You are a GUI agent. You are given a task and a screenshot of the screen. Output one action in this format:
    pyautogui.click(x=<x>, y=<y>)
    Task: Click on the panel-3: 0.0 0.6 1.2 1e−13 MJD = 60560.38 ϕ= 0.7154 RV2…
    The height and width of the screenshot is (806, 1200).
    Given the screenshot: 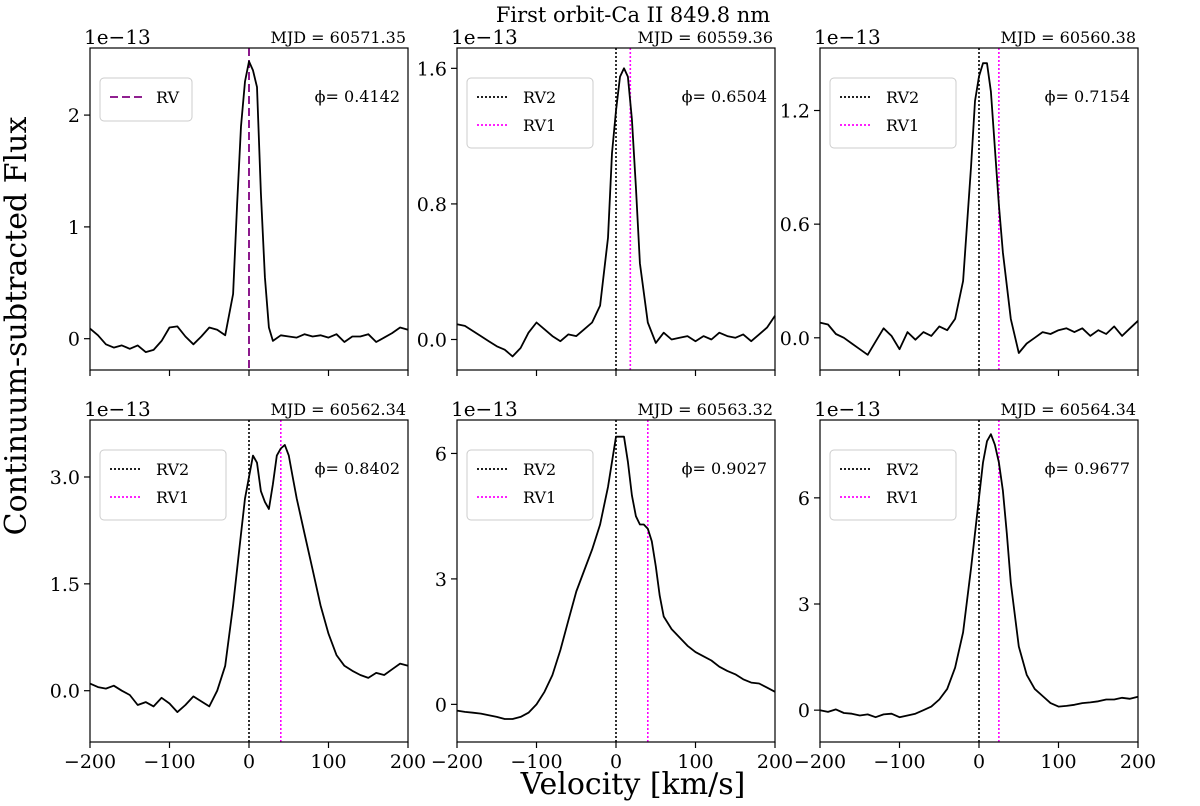 What is the action you would take?
    pyautogui.click(x=959, y=200)
    